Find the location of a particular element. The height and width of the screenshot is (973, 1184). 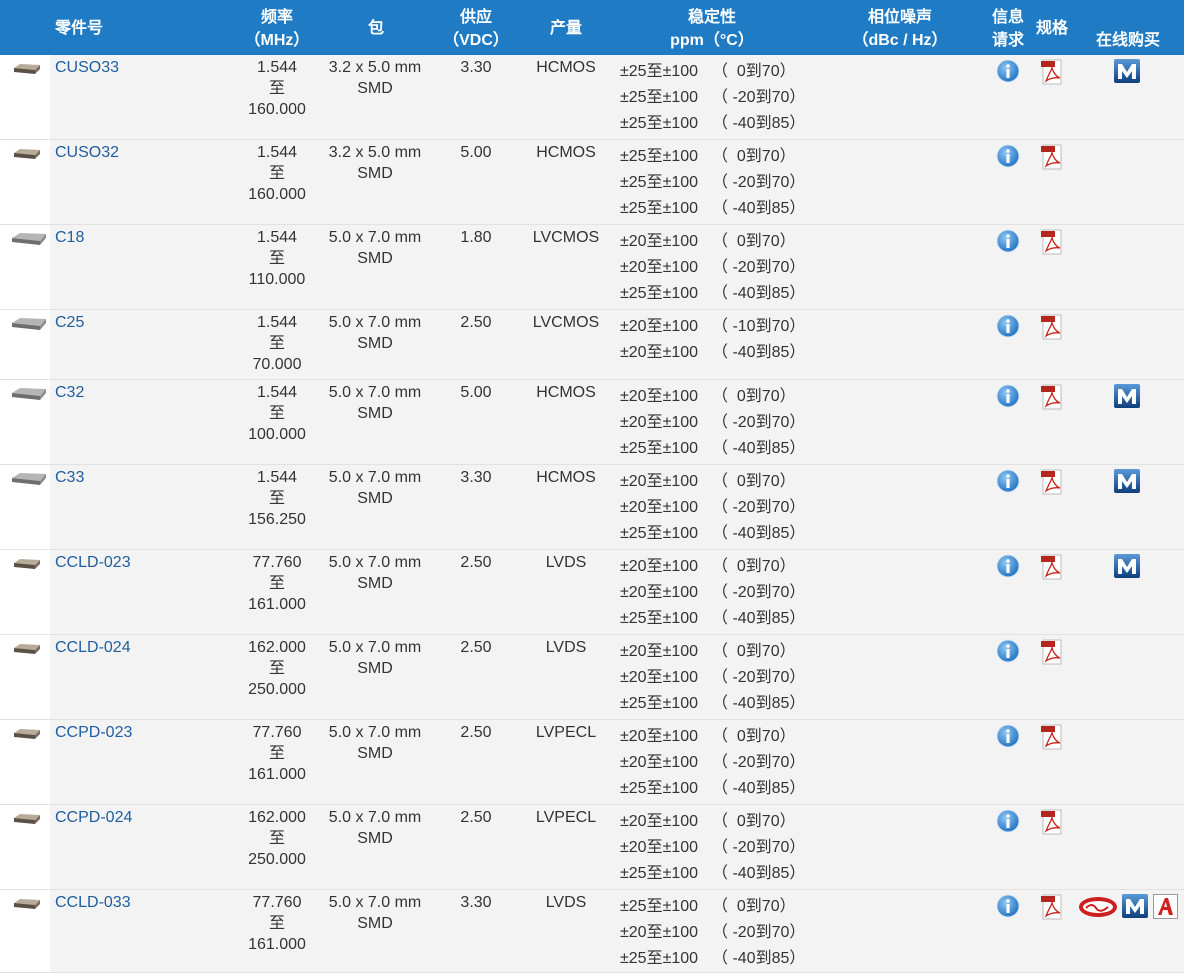

part-link: C18 is located at coordinates (70, 237).